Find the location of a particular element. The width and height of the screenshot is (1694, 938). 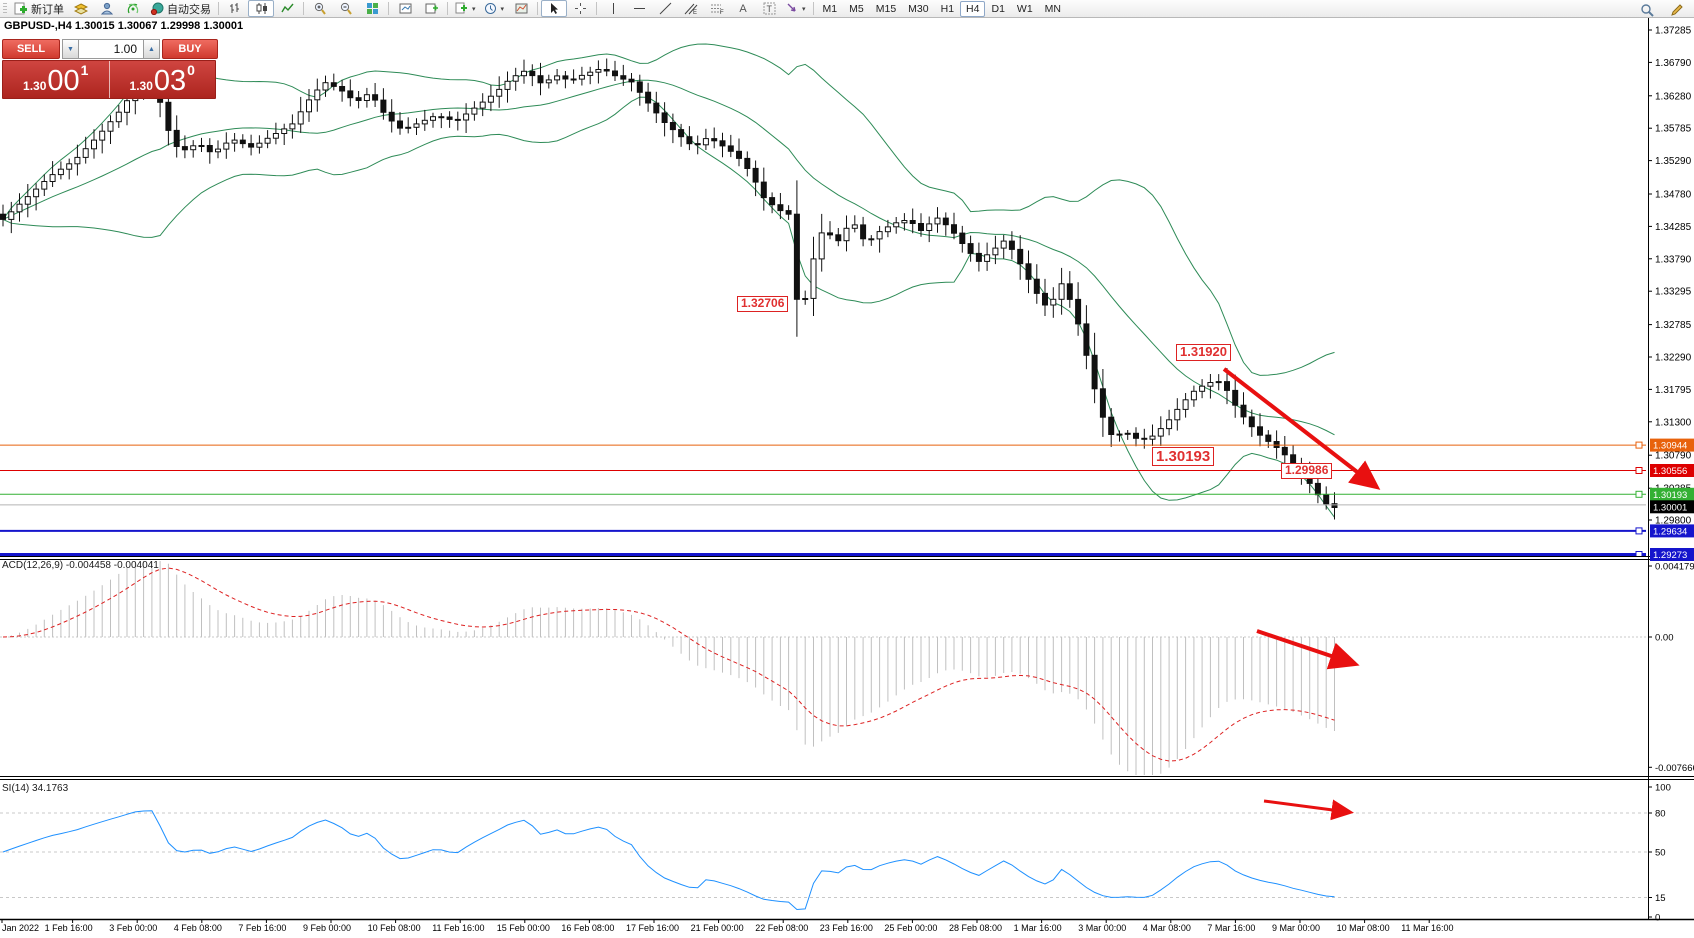

rsi-pane-label: SI(14) 34.1763 is located at coordinates (35, 788).